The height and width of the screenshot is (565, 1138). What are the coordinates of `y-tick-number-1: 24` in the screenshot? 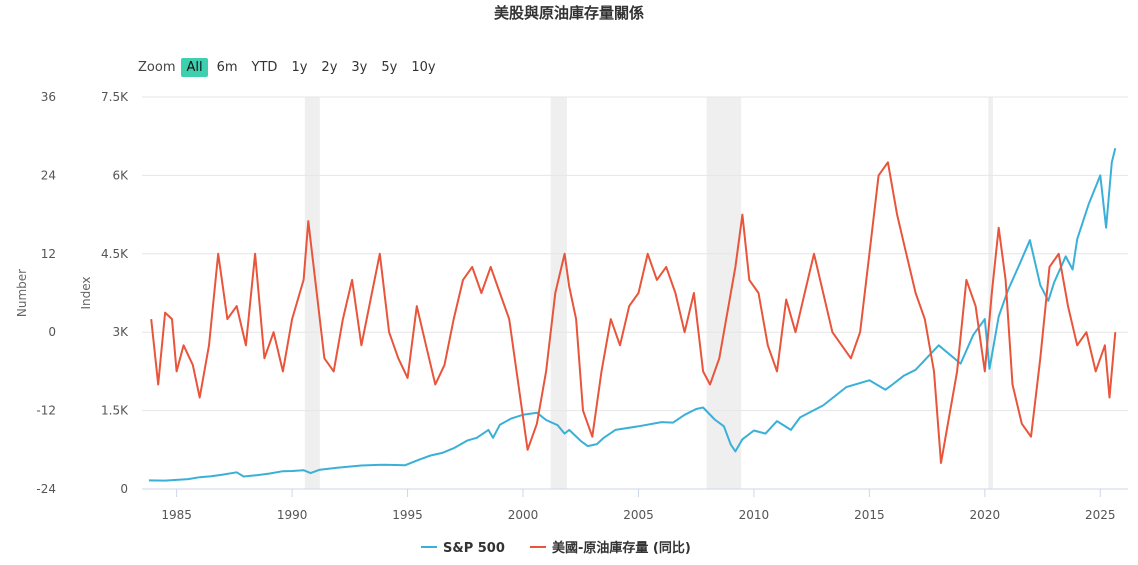 It's located at (48, 175).